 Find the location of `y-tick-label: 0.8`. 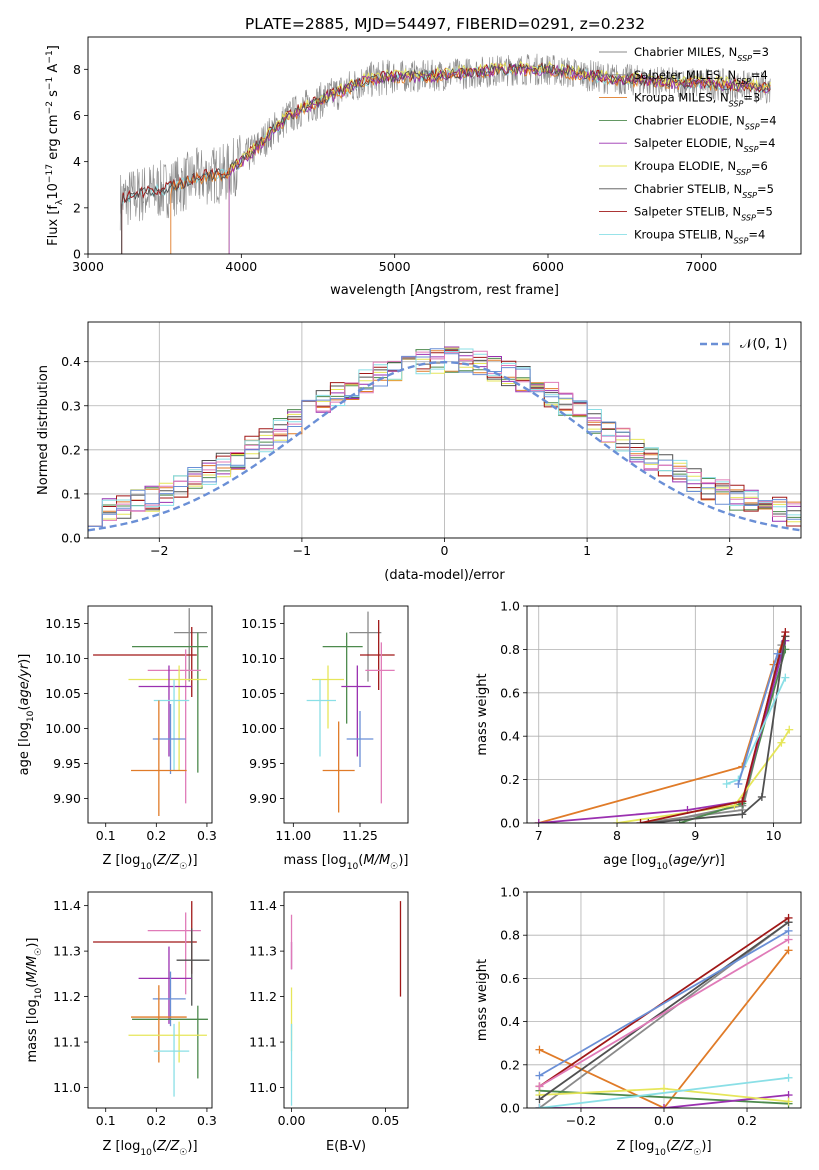

y-tick-label: 0.8 is located at coordinates (510, 649).